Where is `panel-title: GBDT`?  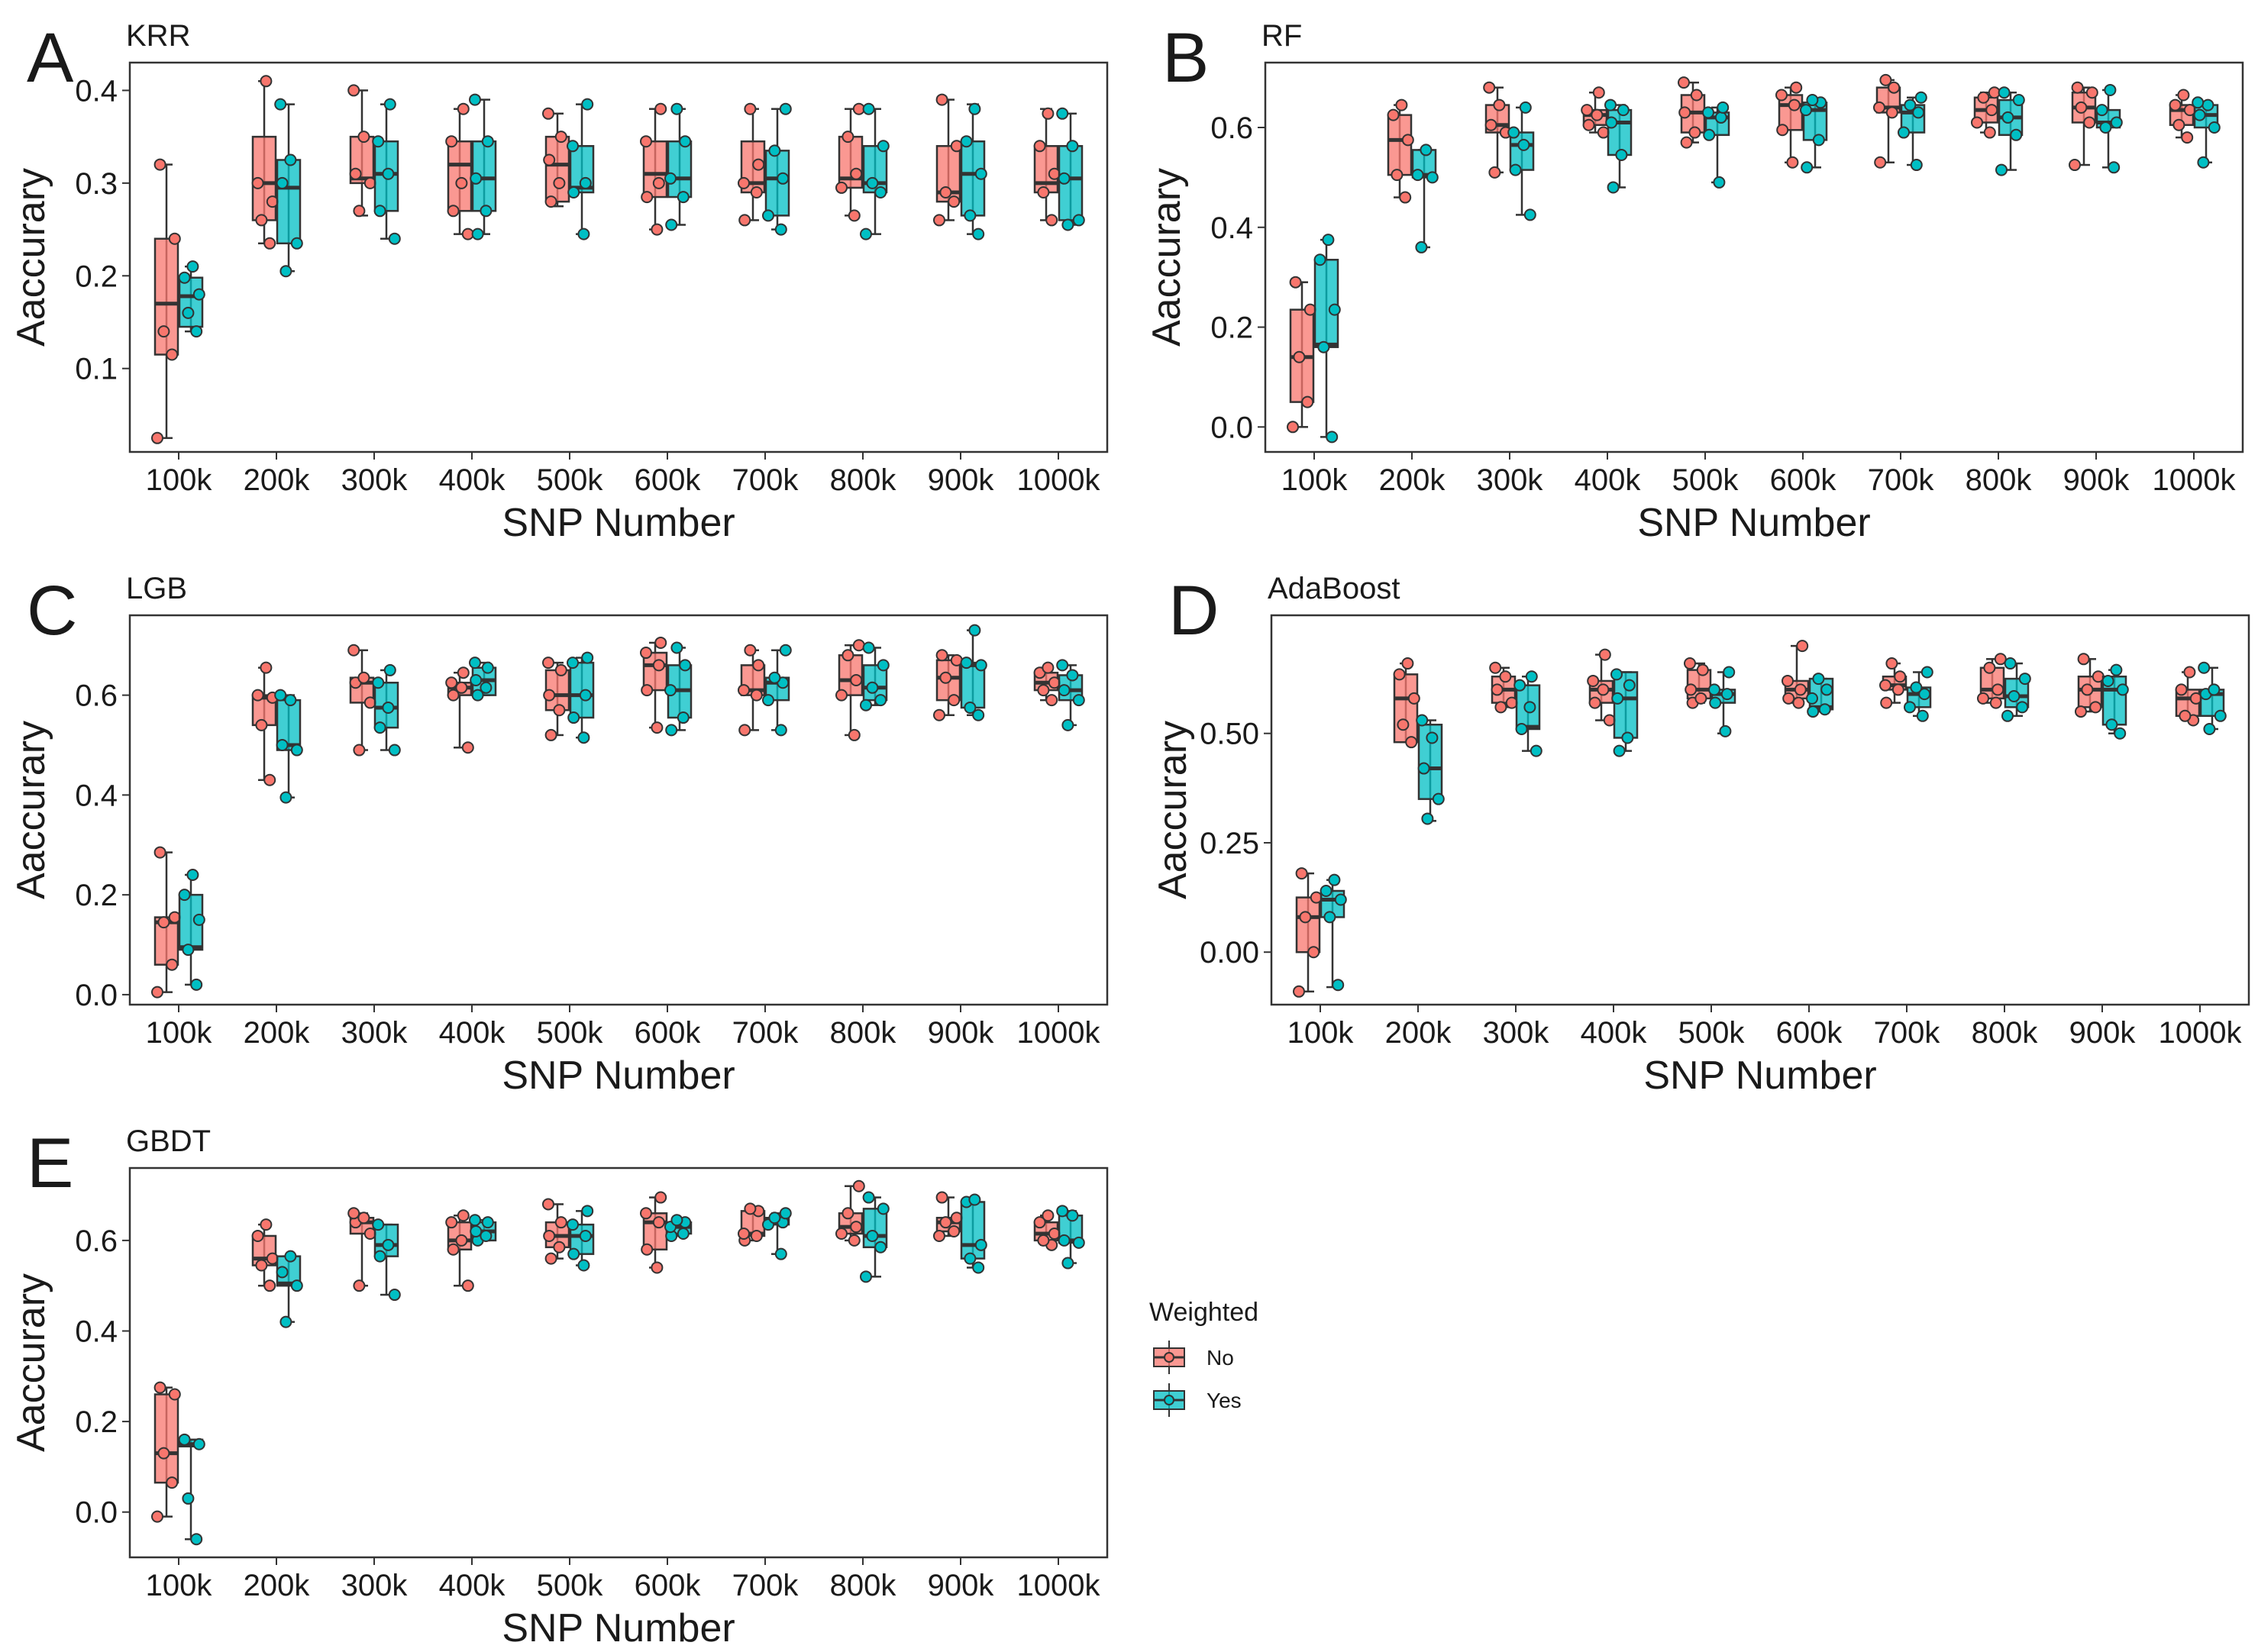 panel-title: GBDT is located at coordinates (168, 1141).